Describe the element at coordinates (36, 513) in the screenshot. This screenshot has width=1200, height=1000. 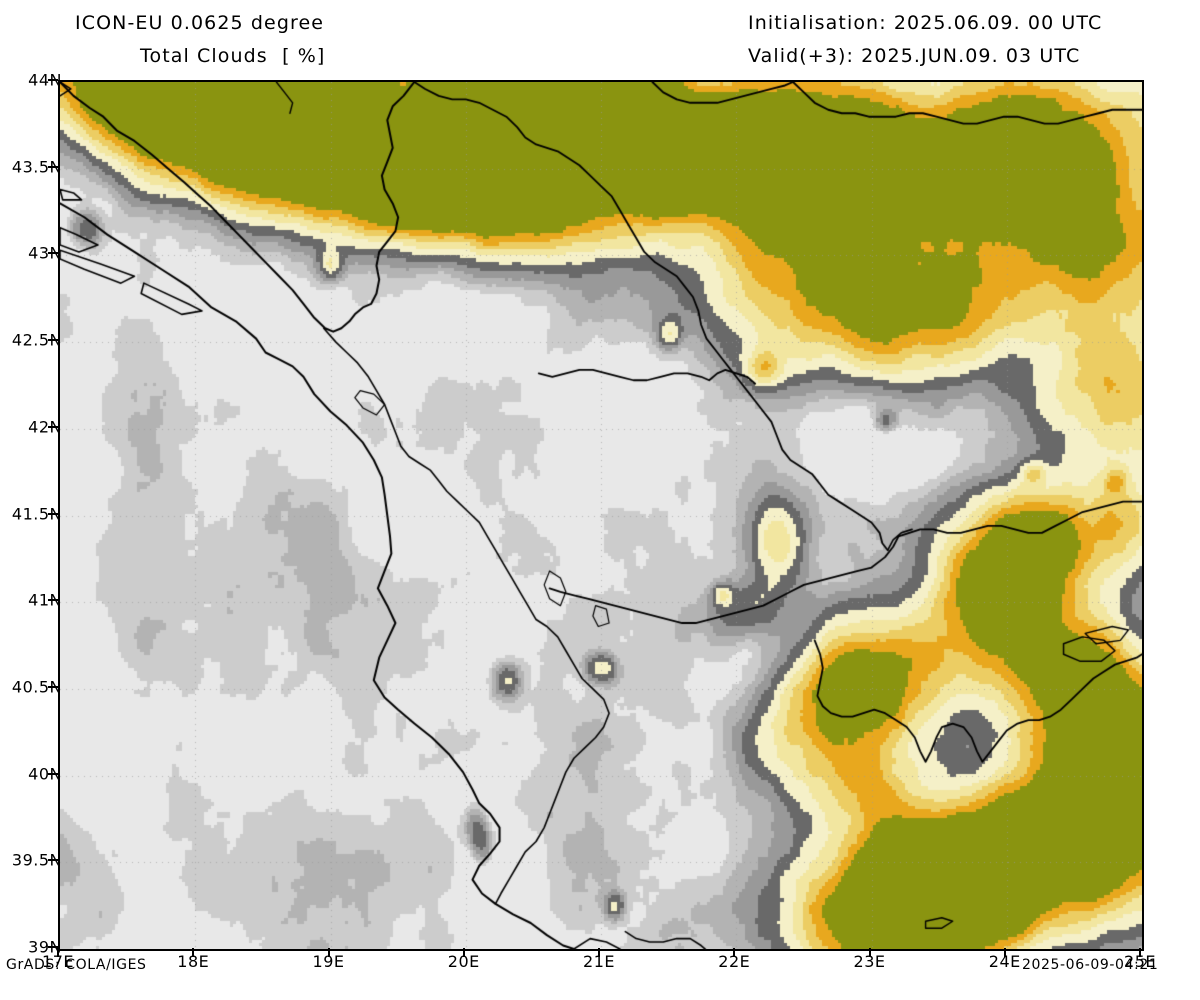
I see `latitude-tick-label: 41.5N` at that location.